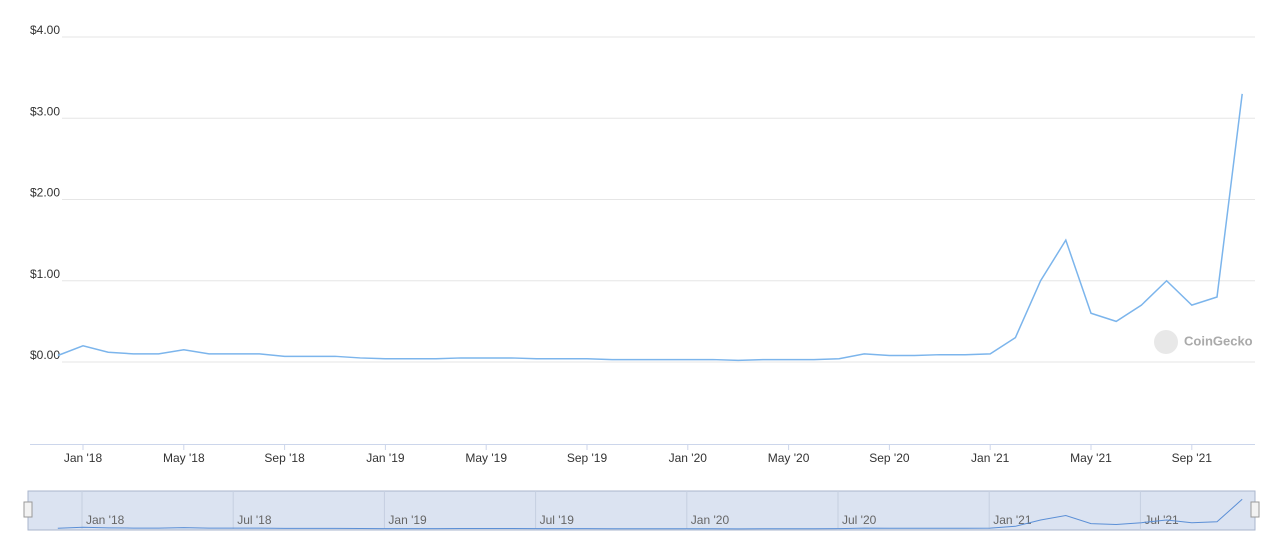 The height and width of the screenshot is (554, 1280). I want to click on x-tick-label: May '19, so click(486, 458).